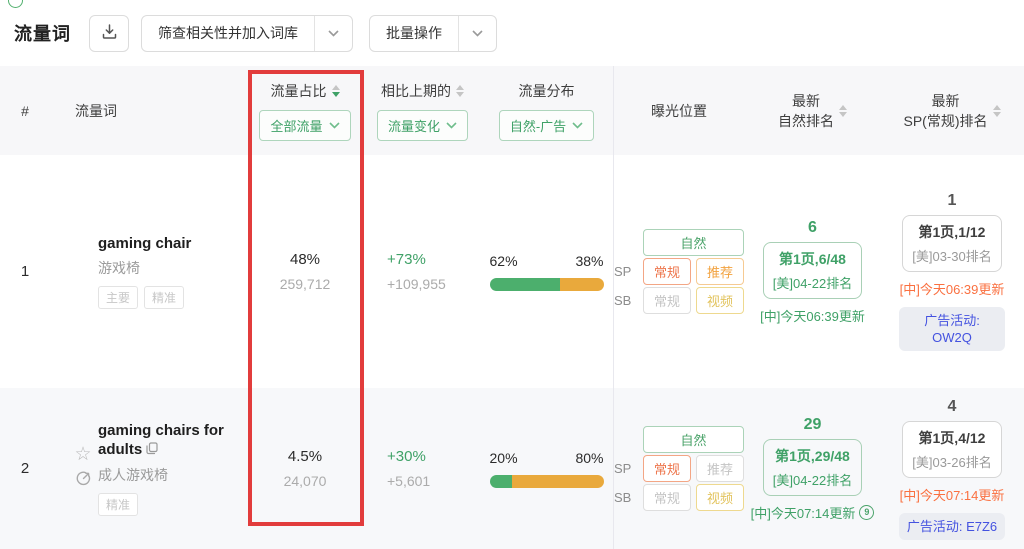  What do you see at coordinates (512, 33) in the screenshot?
I see `toolbar: 流量词 筛查相关性并加入词库 批量操作` at bounding box center [512, 33].